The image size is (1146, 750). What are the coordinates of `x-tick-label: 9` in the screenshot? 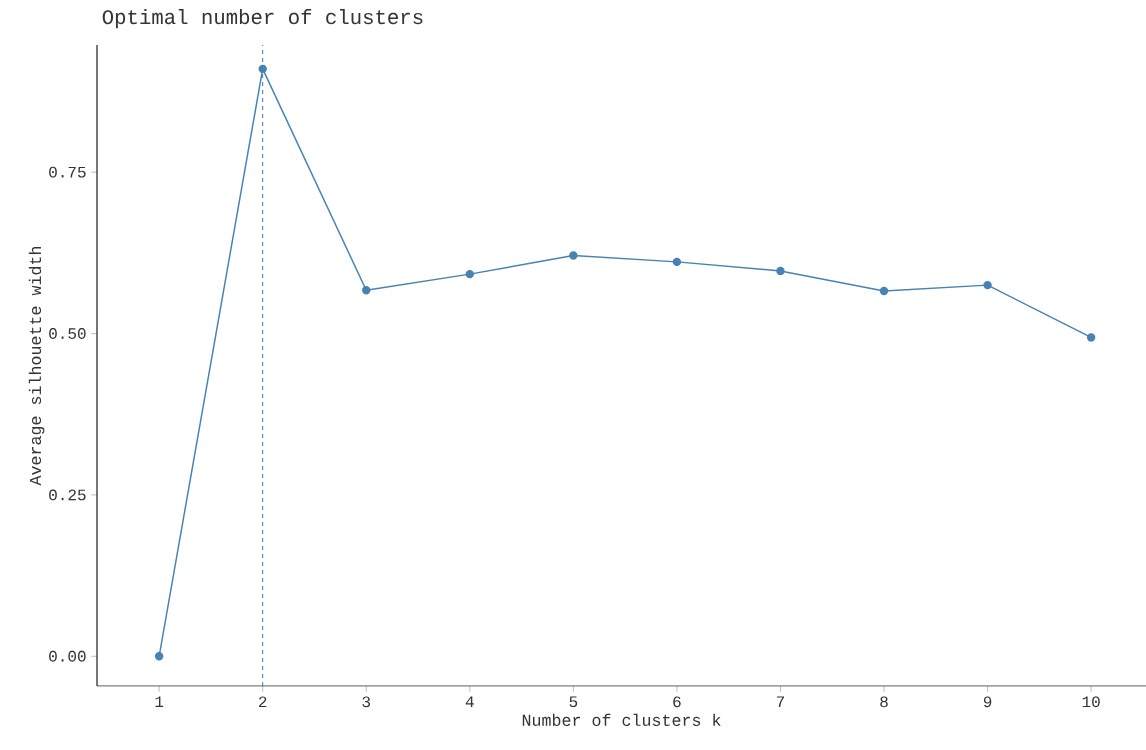 It's located at (987, 702).